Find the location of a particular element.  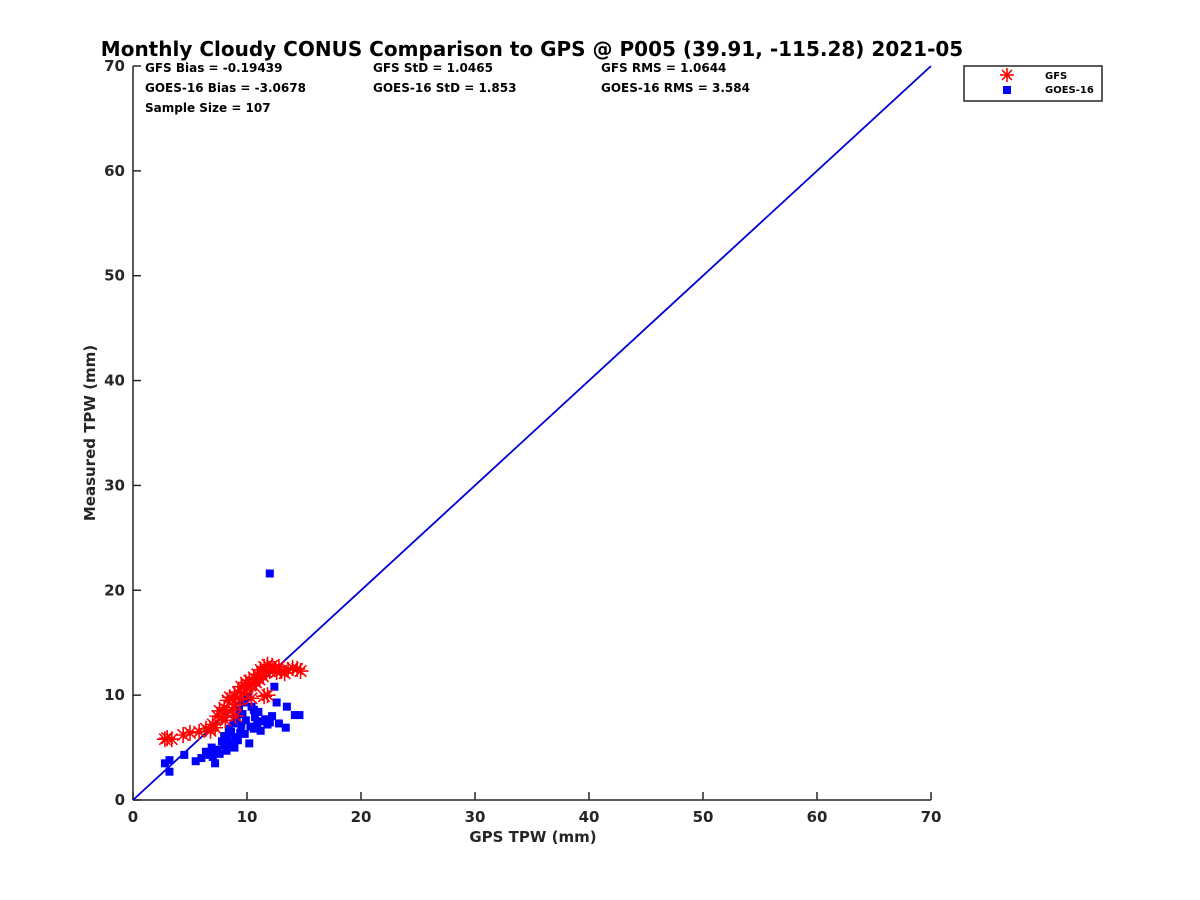

legend-marker-gfs is located at coordinates (1007, 75).